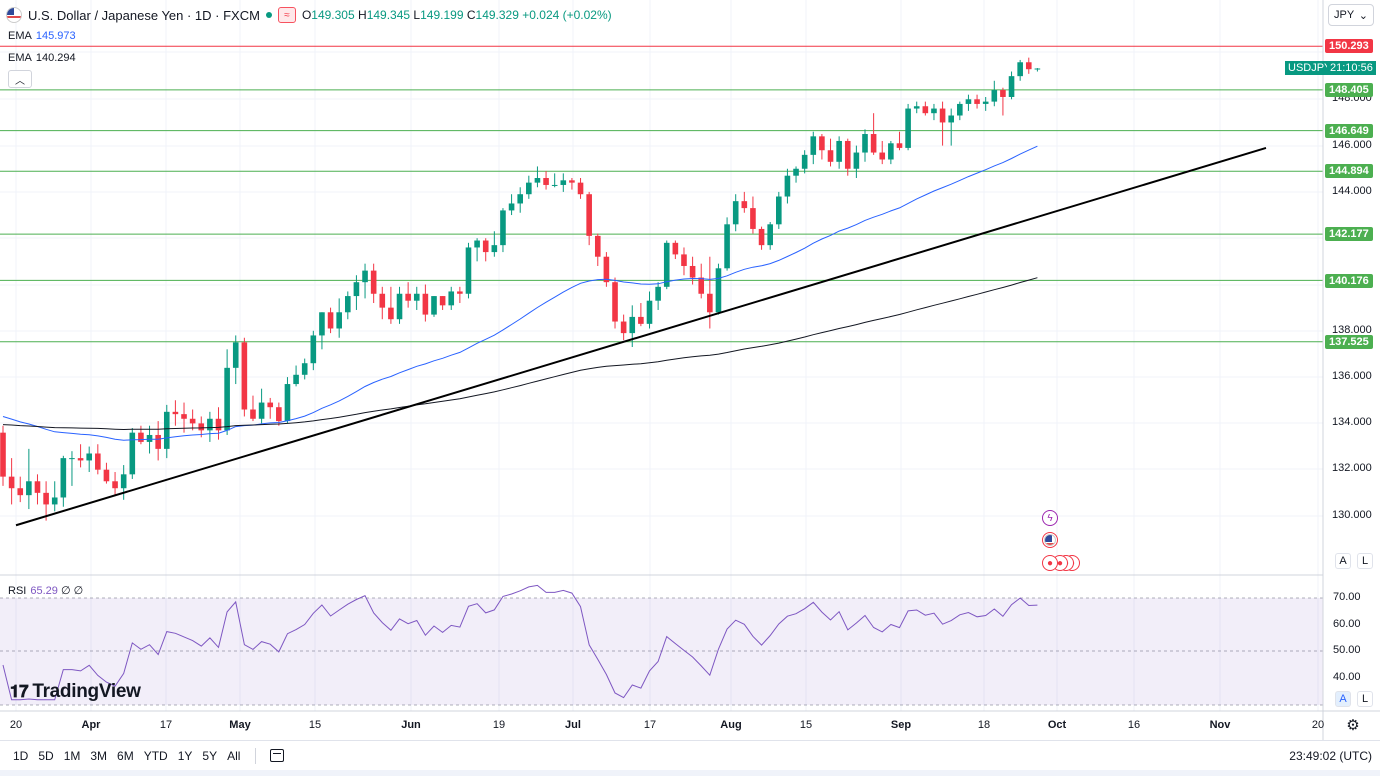  I want to click on ema50-legend: EMA 145.973, so click(42, 36).